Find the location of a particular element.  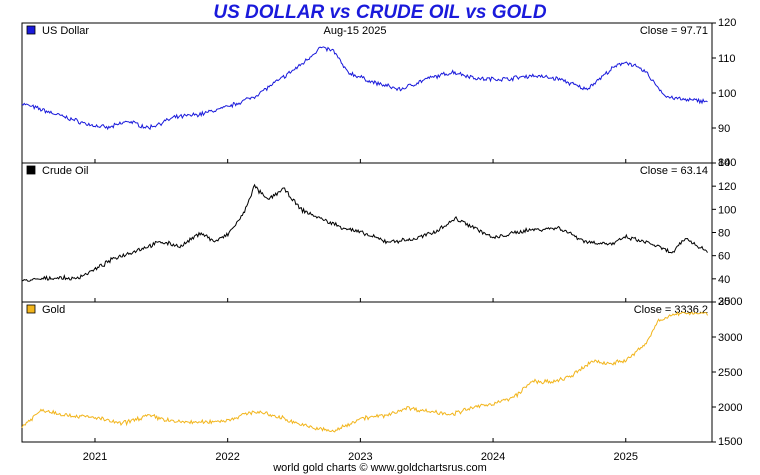

legend-label: US Dollar is located at coordinates (65, 31).